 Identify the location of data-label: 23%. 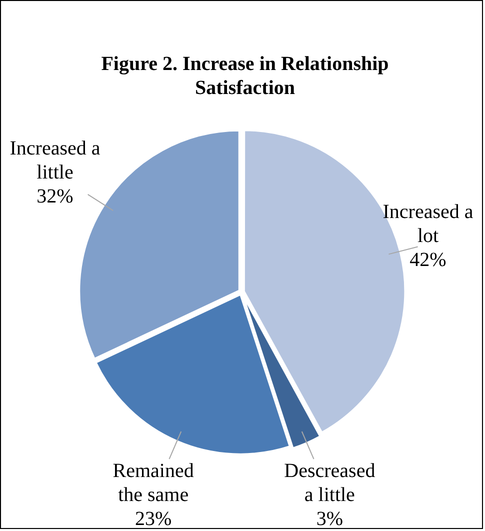
(153, 519).